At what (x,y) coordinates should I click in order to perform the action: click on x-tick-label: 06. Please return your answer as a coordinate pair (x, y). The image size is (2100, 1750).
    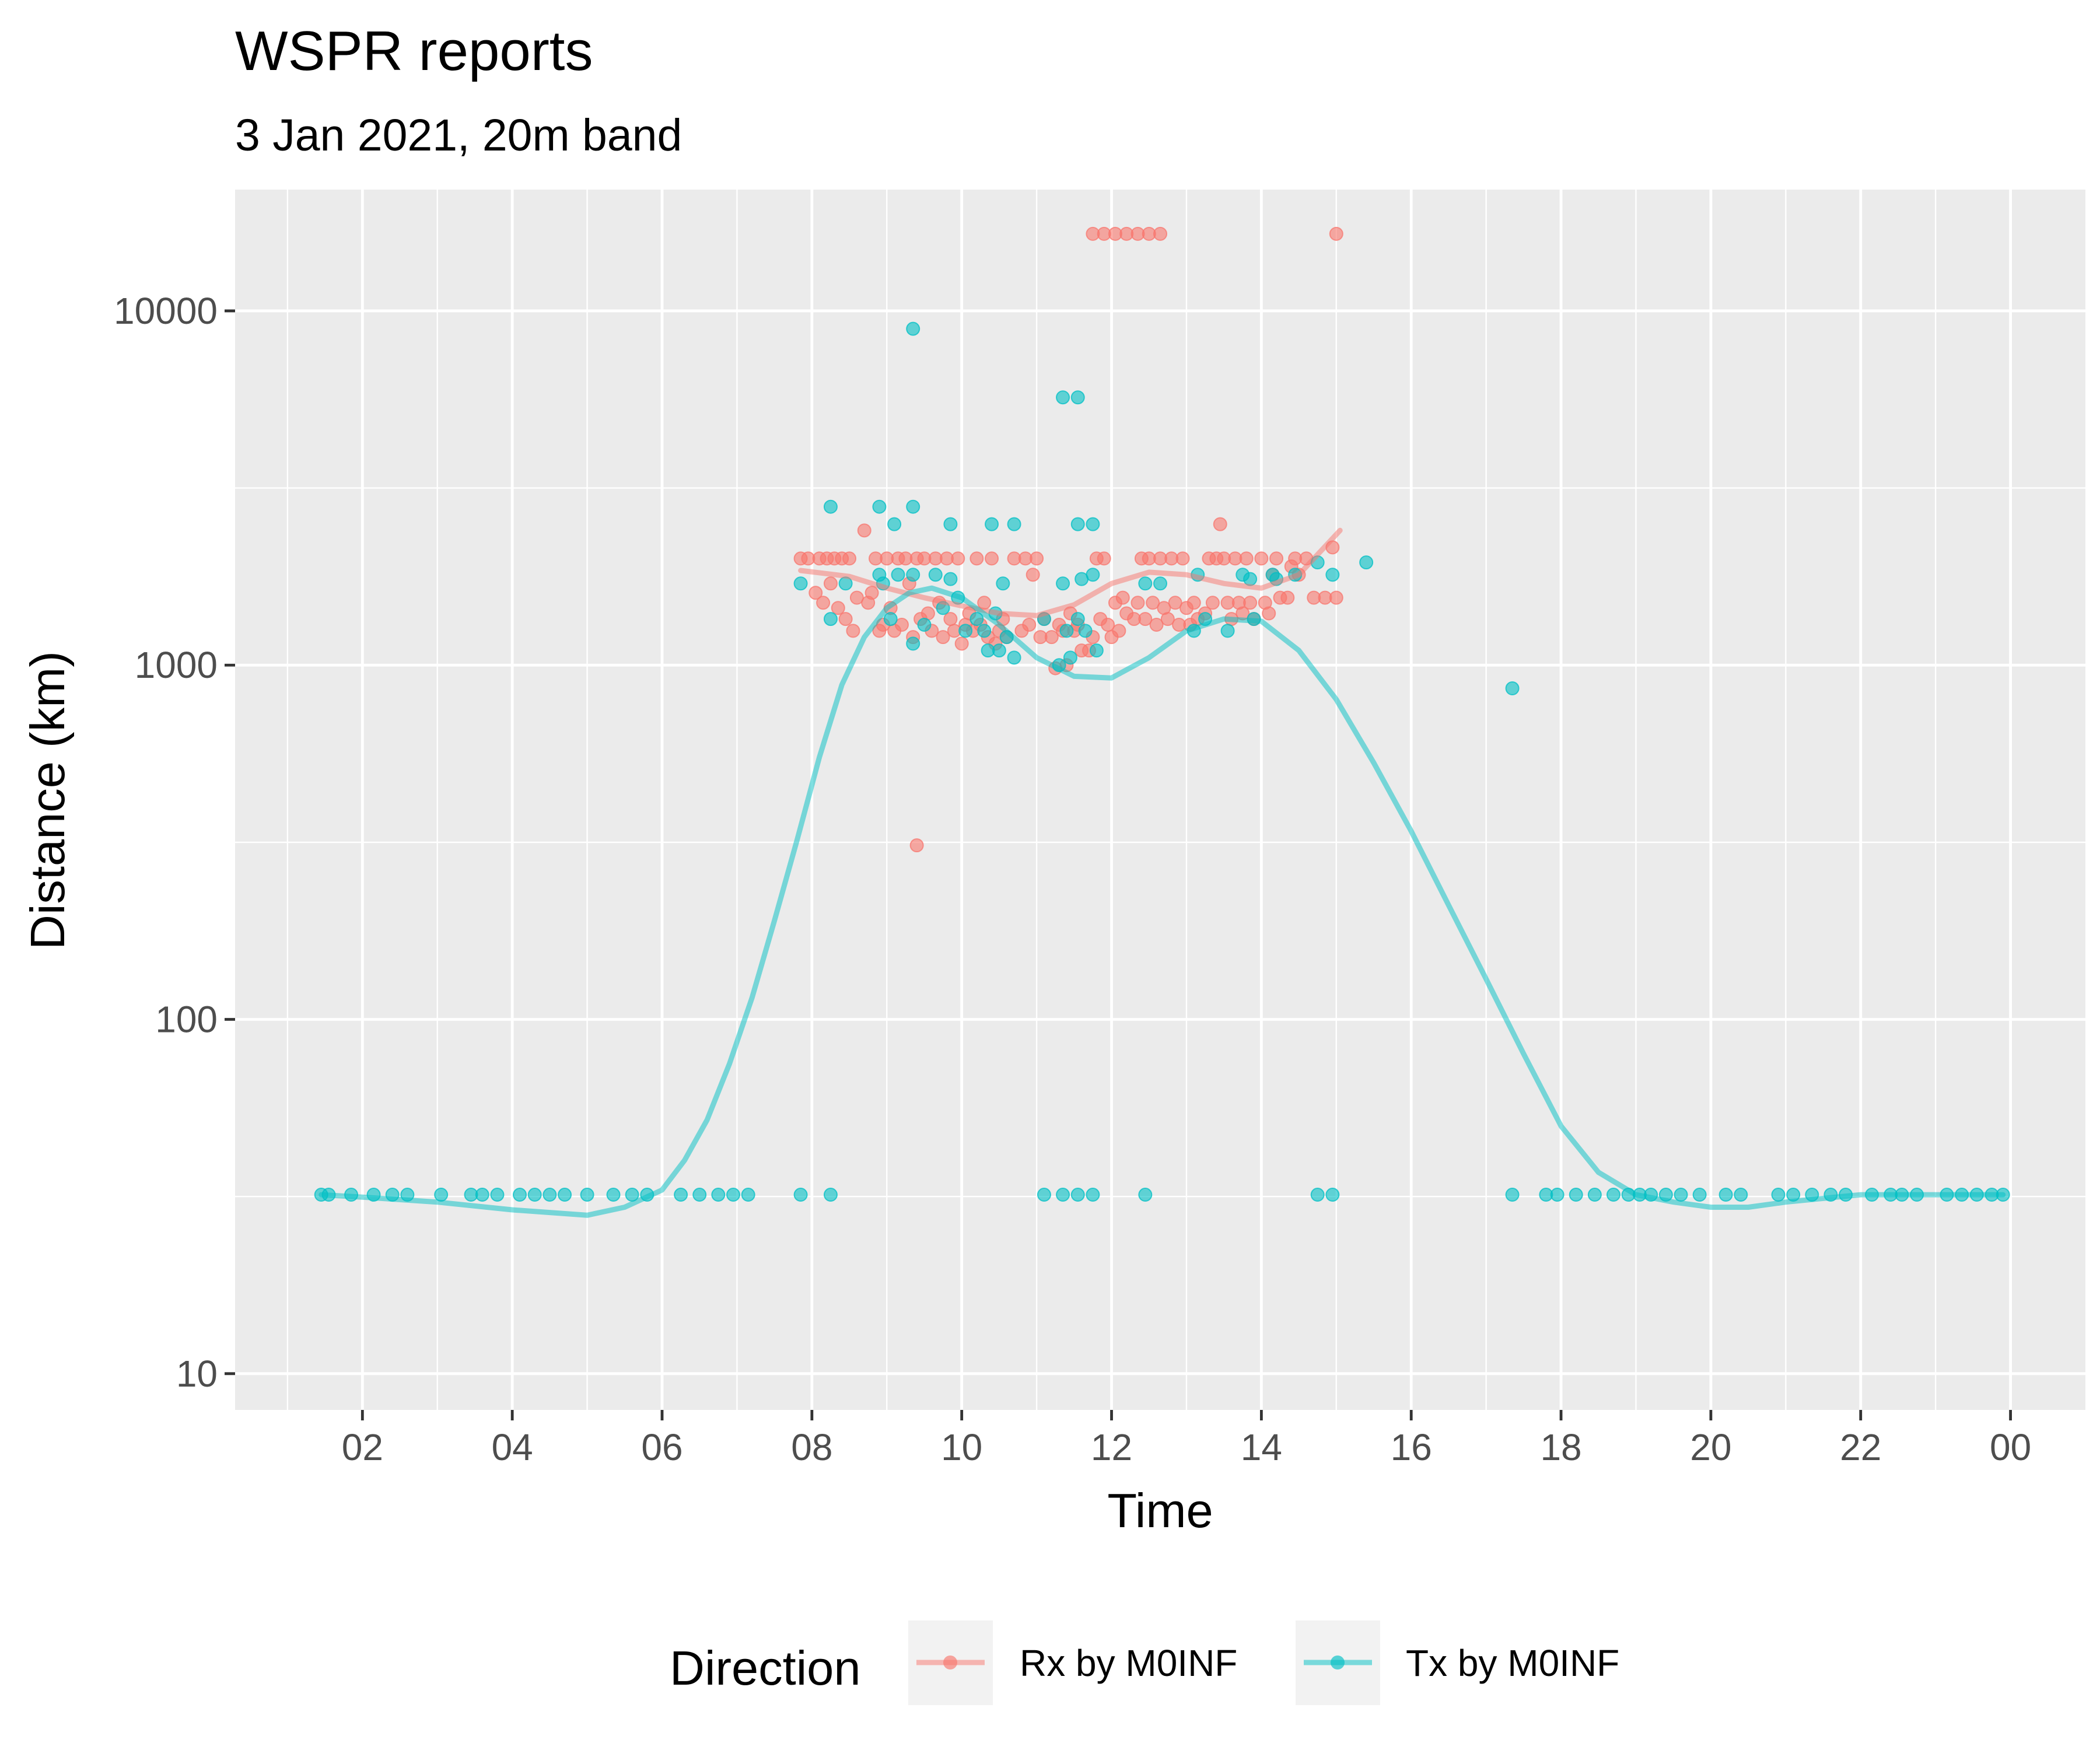
    Looking at the image, I should click on (661, 1447).